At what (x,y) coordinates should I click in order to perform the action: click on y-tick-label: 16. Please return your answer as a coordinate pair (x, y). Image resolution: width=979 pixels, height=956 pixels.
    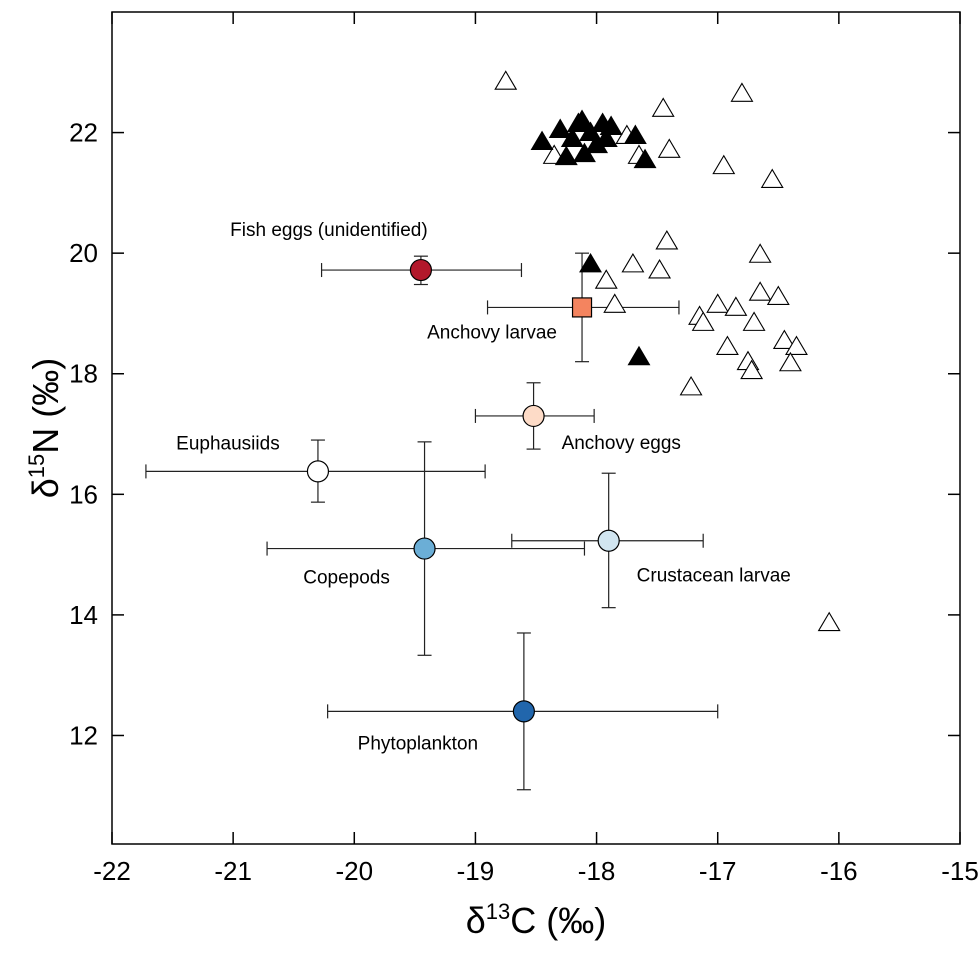
    Looking at the image, I should click on (83, 494).